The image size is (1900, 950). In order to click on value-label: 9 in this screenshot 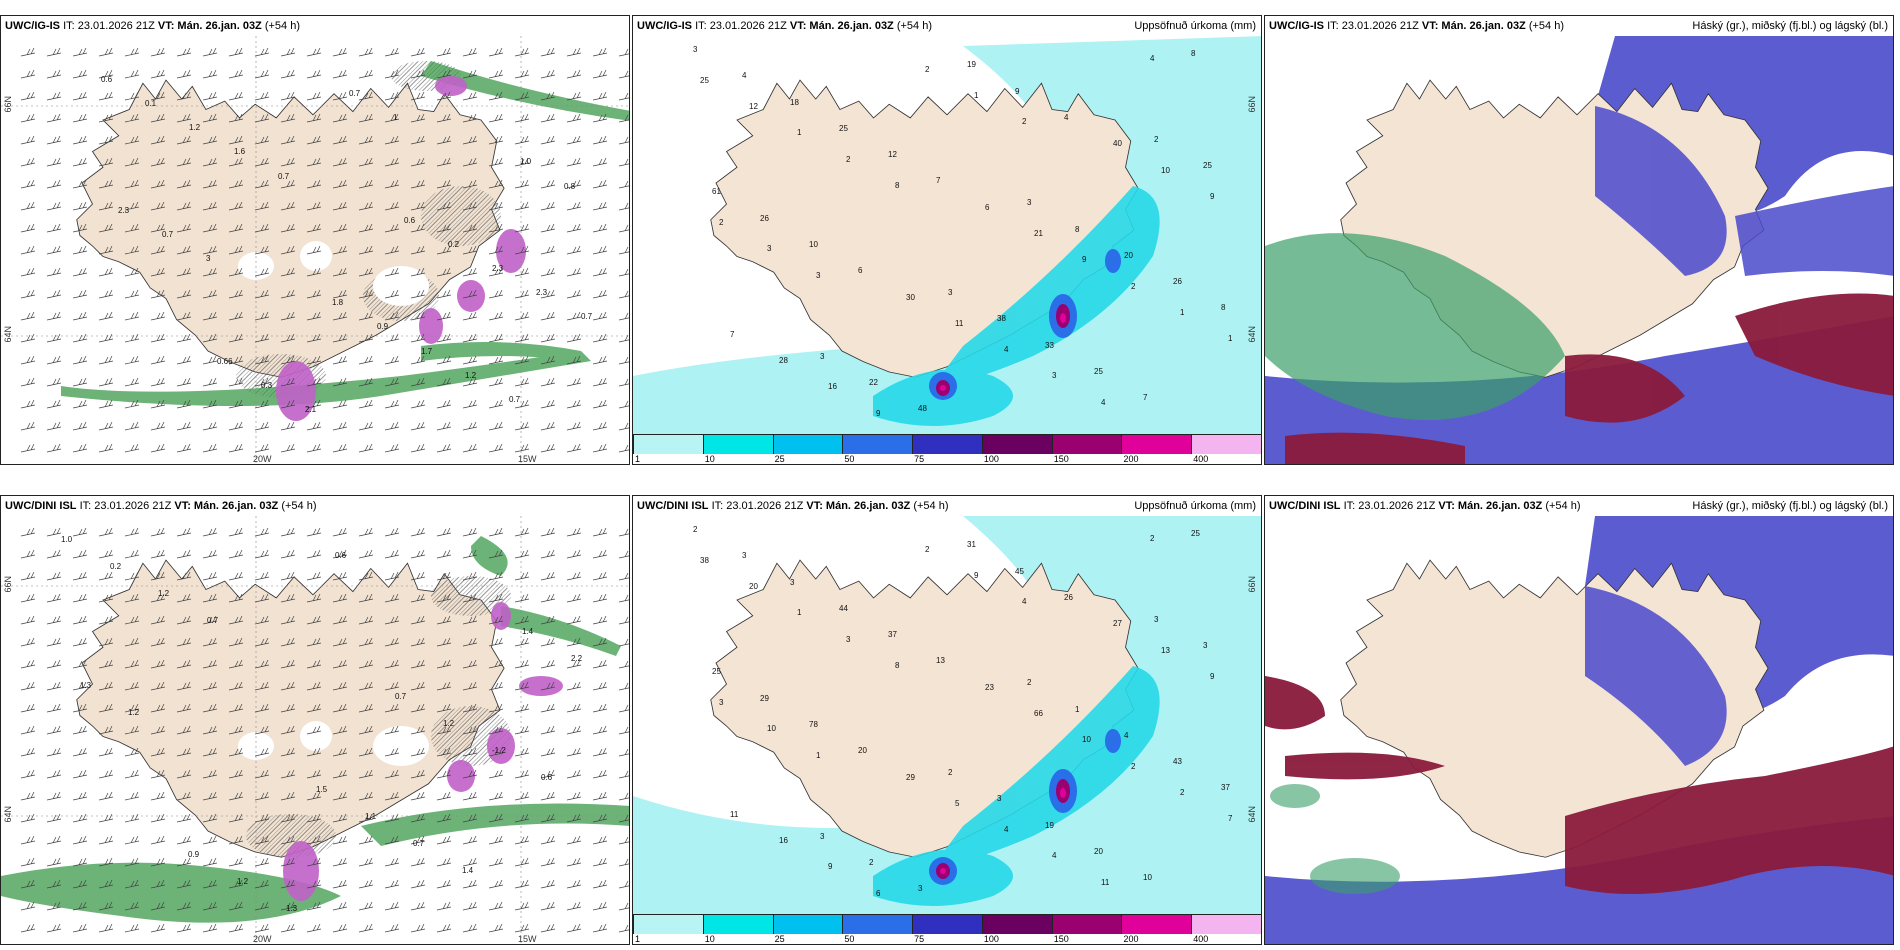, I will do `click(830, 866)`.